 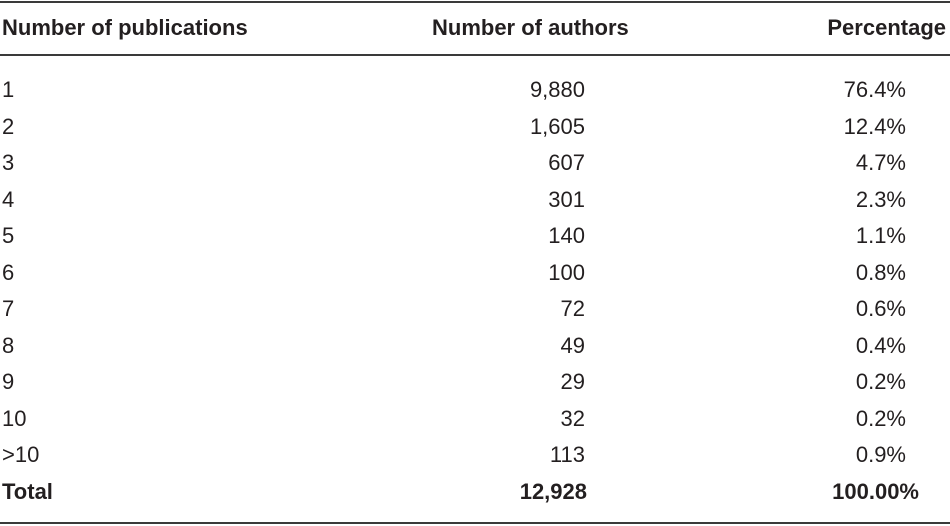 I want to click on row-label: 4, so click(x=8, y=199).